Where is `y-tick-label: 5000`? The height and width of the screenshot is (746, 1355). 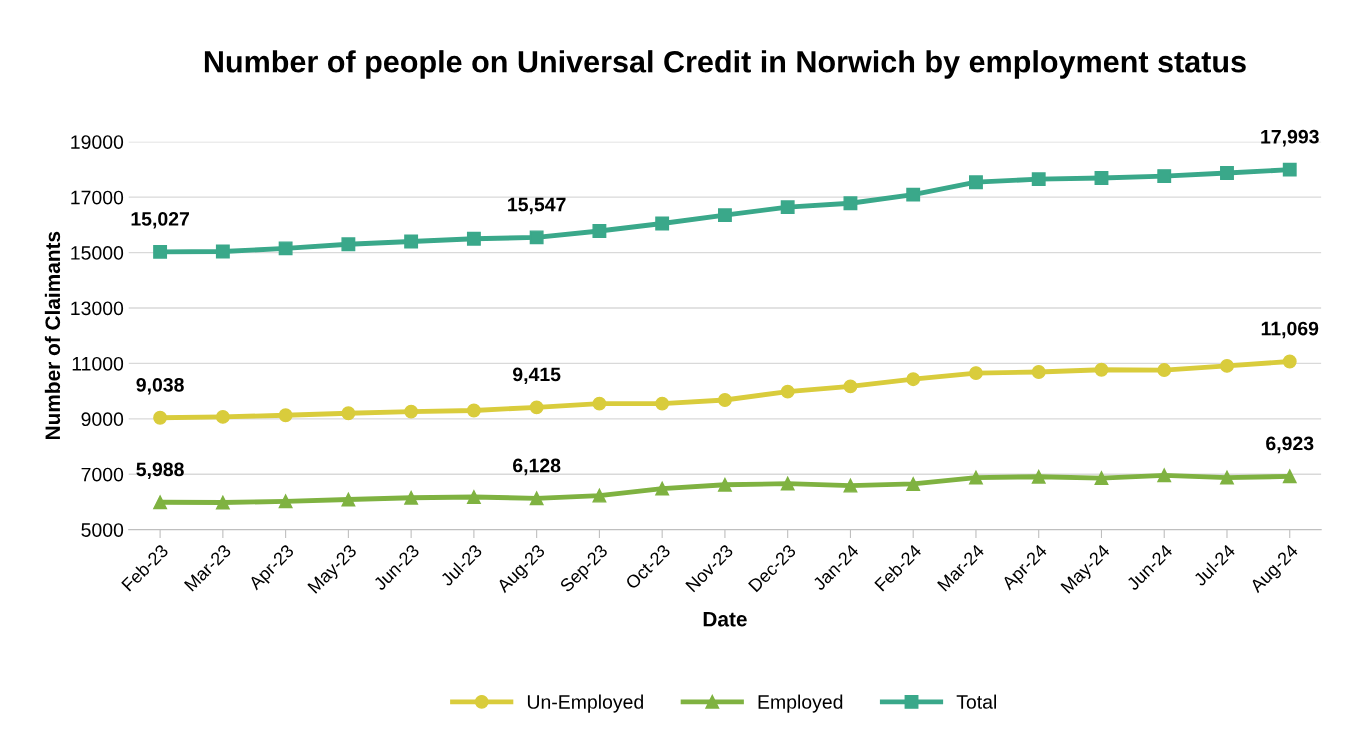 y-tick-label: 5000 is located at coordinates (102, 530).